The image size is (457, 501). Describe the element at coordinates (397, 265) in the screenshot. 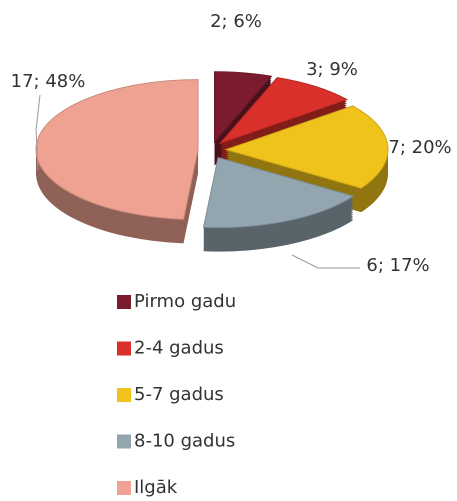

I see `data-label: 6; 17%` at that location.